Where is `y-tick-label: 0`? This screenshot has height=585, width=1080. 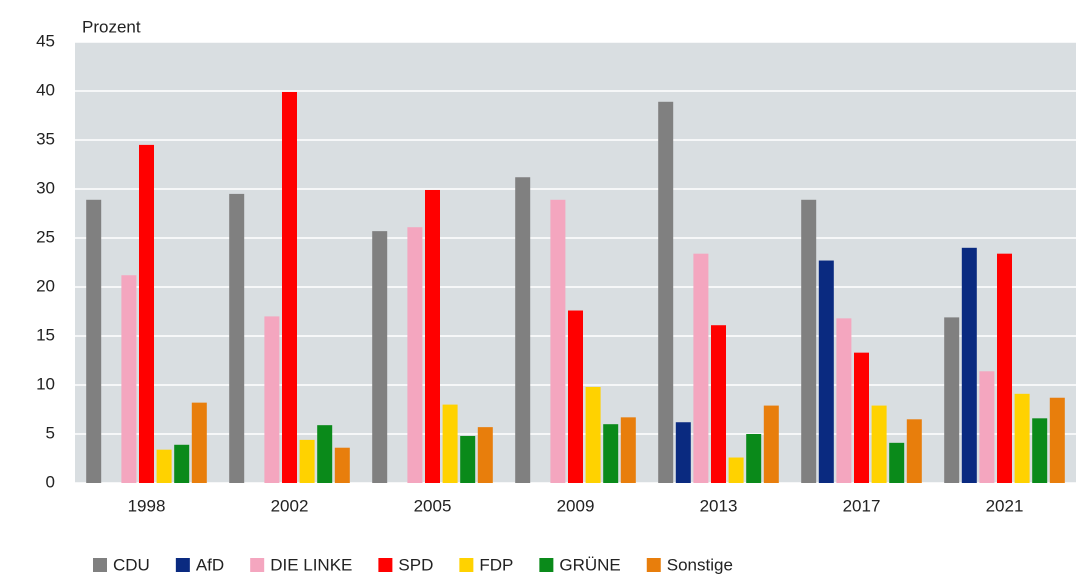
y-tick-label: 0 is located at coordinates (50, 481).